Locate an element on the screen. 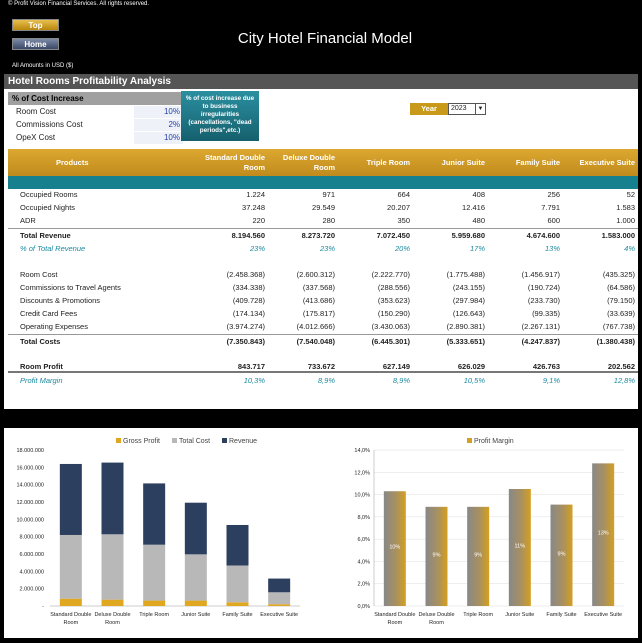  table-cell: (353.623) is located at coordinates (393, 300).